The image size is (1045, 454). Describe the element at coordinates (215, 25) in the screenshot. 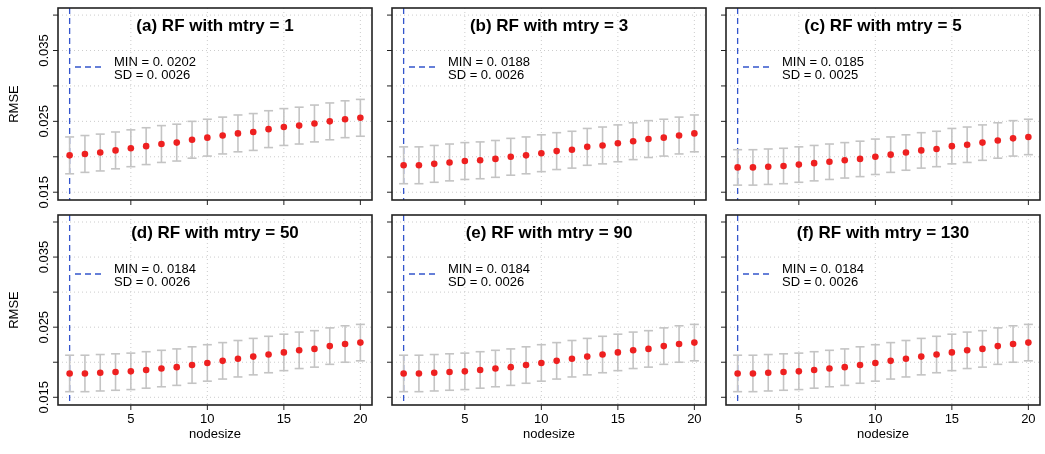

I see `text: (a) RF with mtry = 1` at that location.